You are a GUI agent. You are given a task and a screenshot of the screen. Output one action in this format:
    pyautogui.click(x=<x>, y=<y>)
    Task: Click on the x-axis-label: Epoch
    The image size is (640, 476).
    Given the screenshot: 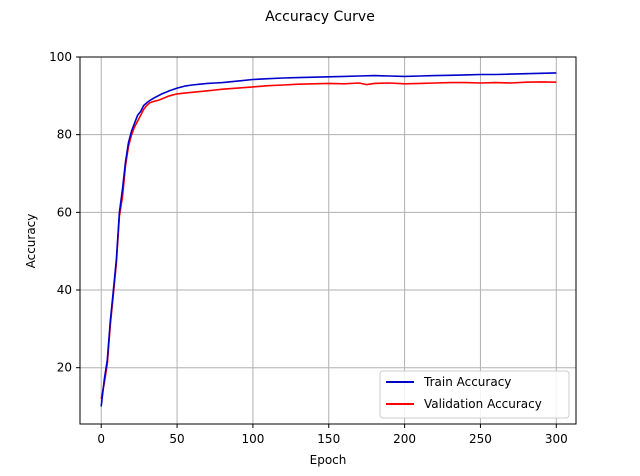 What is the action you would take?
    pyautogui.click(x=328, y=460)
    